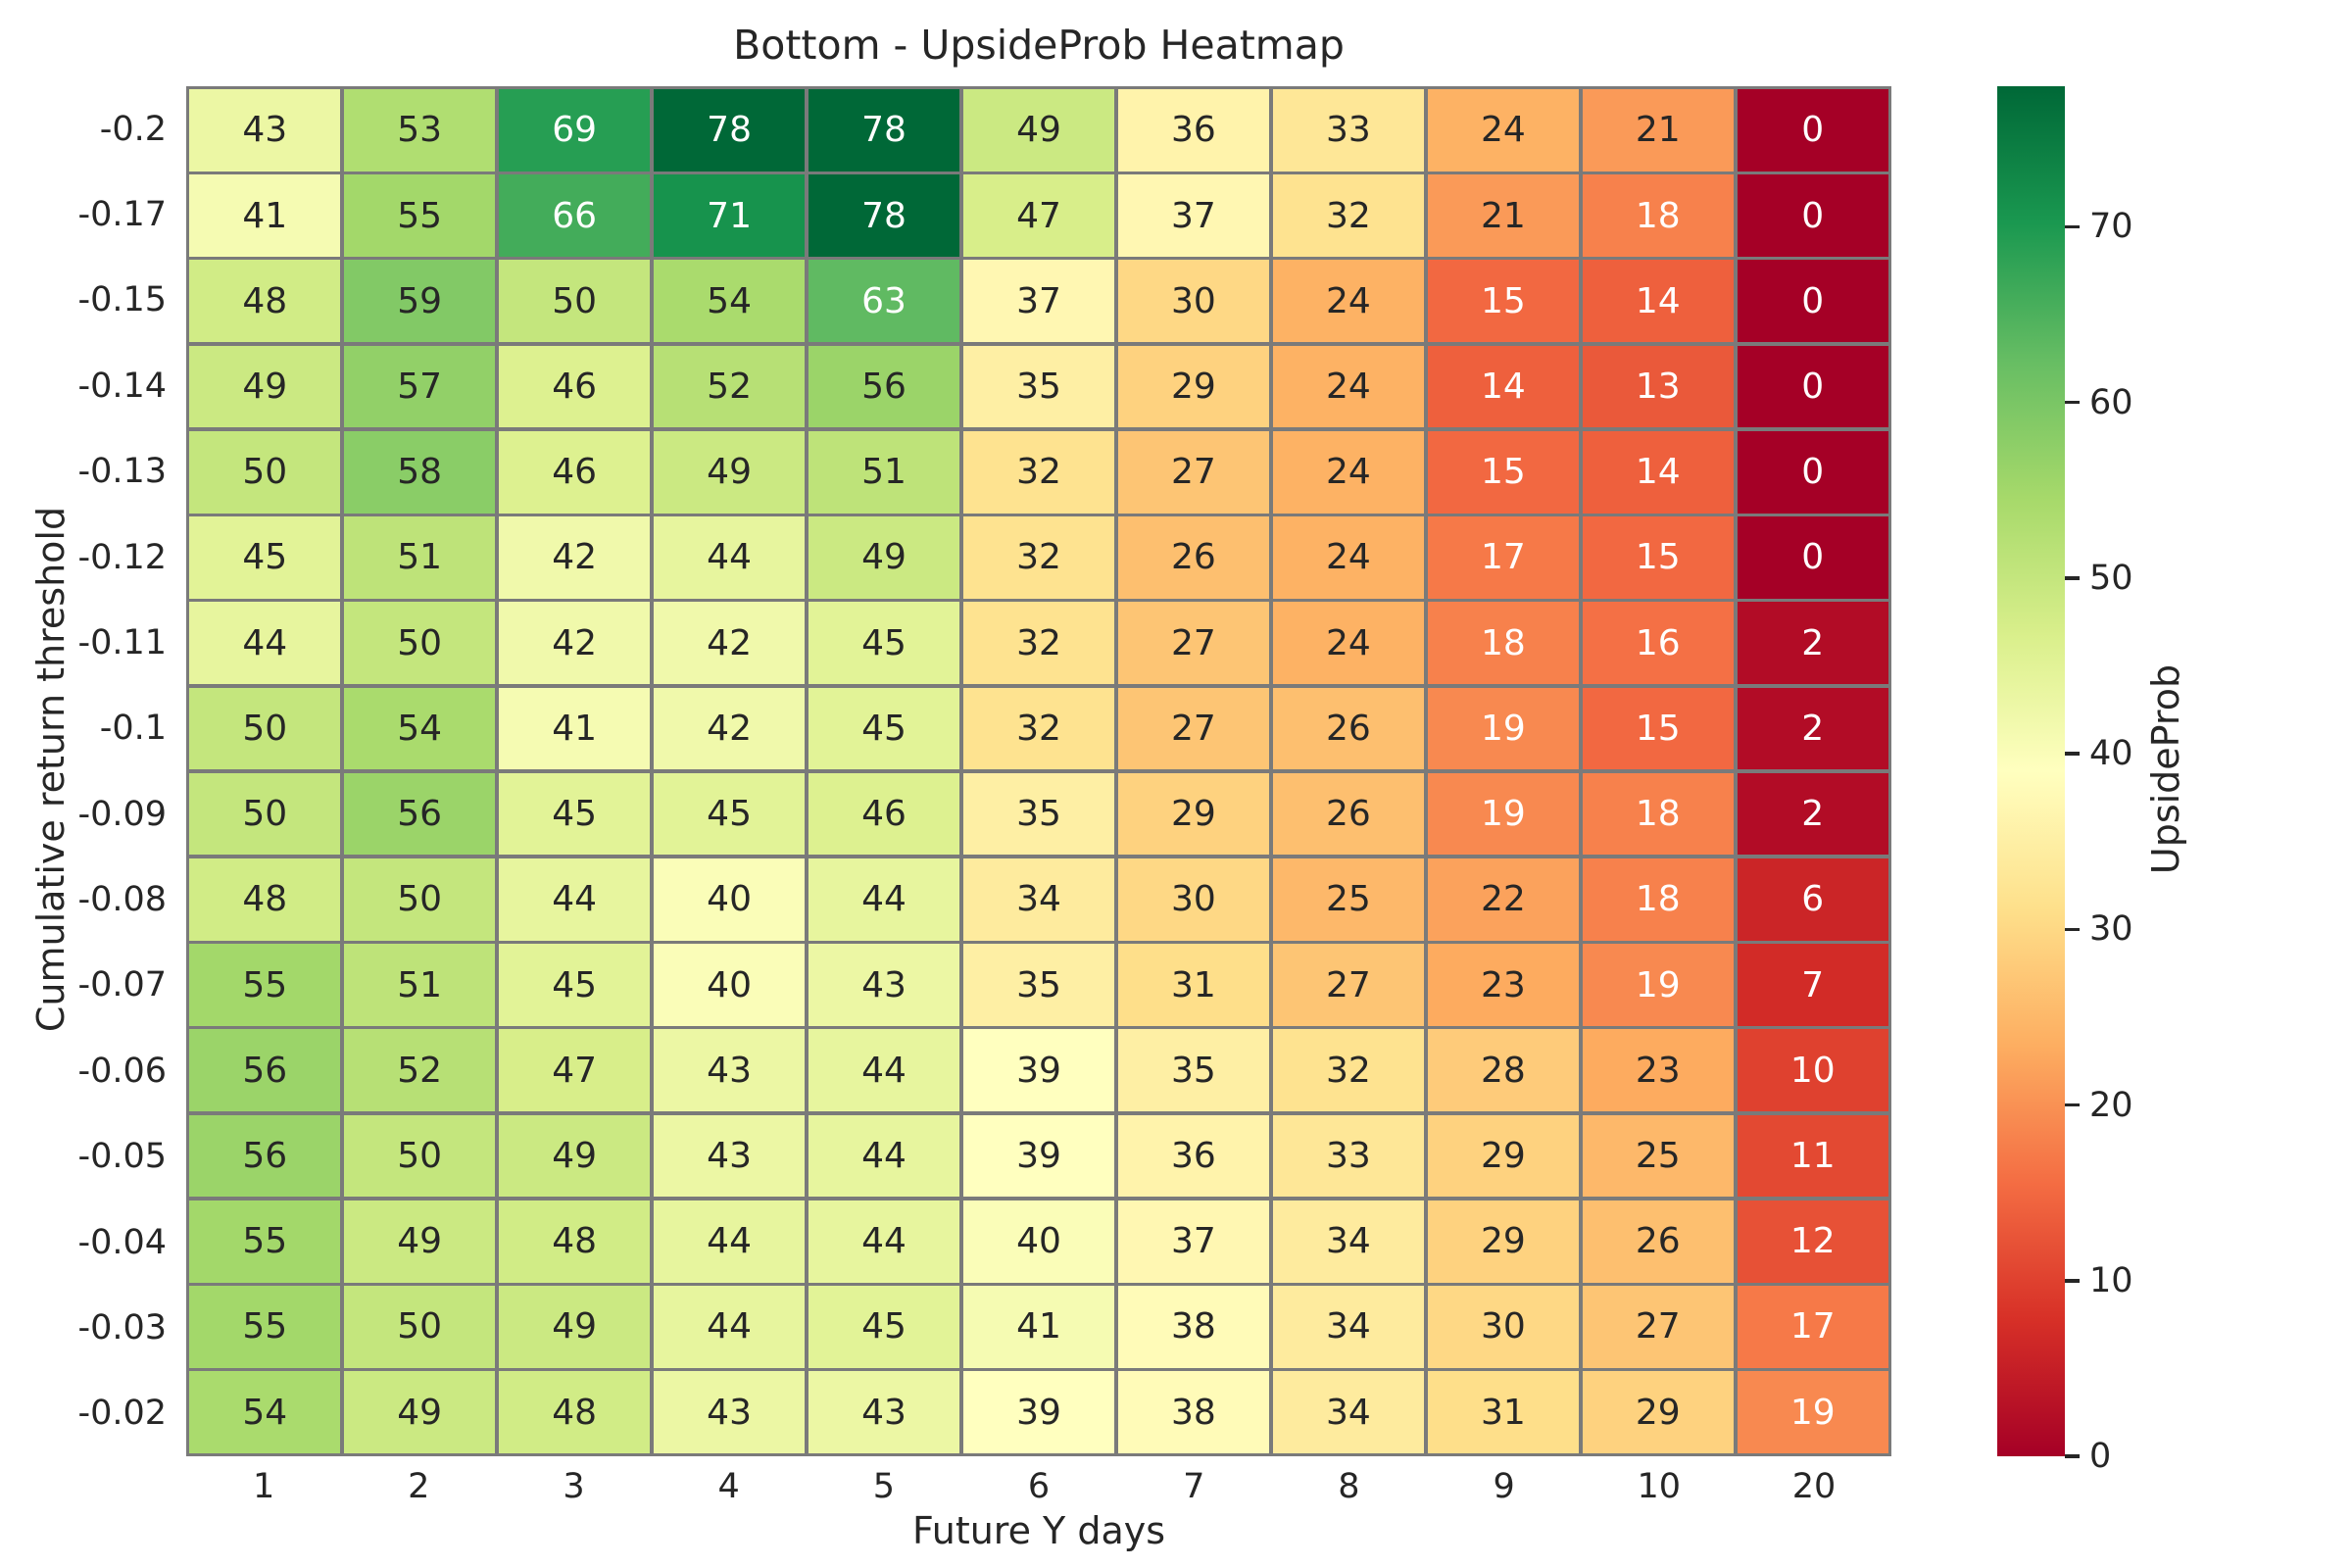 The width and height of the screenshot is (2352, 1568). Describe the element at coordinates (1039, 1486) in the screenshot. I see `x-tick-label: 6` at that location.